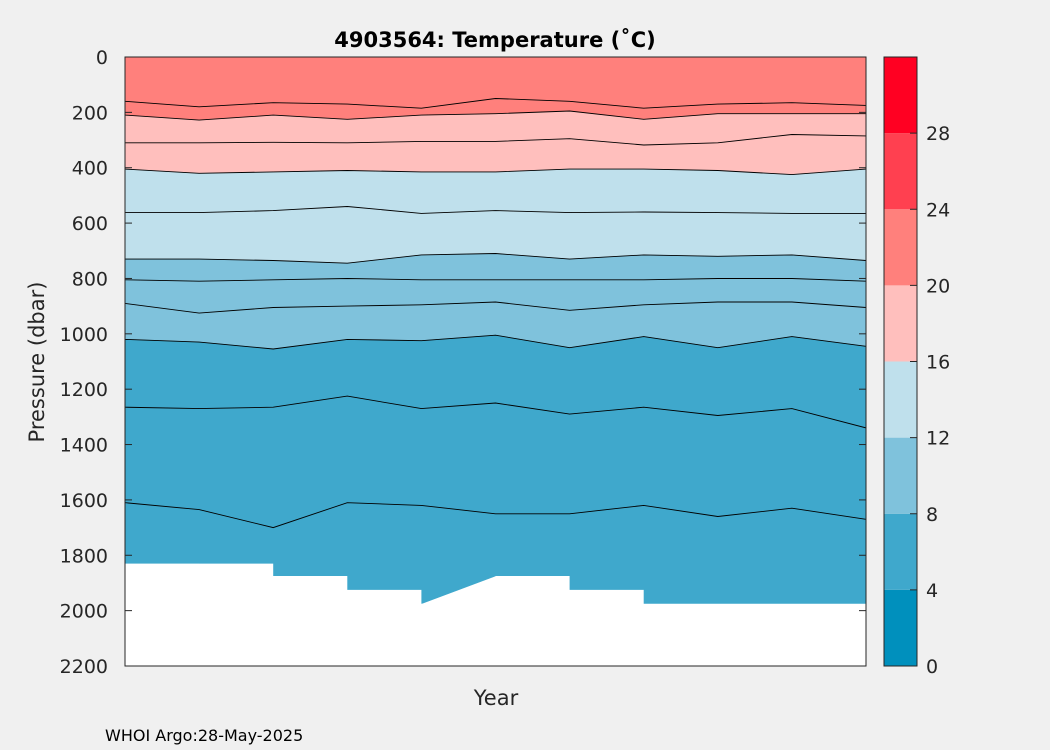 The image size is (1050, 750). Describe the element at coordinates (84, 390) in the screenshot. I see `y-tick-label: 1200` at that location.